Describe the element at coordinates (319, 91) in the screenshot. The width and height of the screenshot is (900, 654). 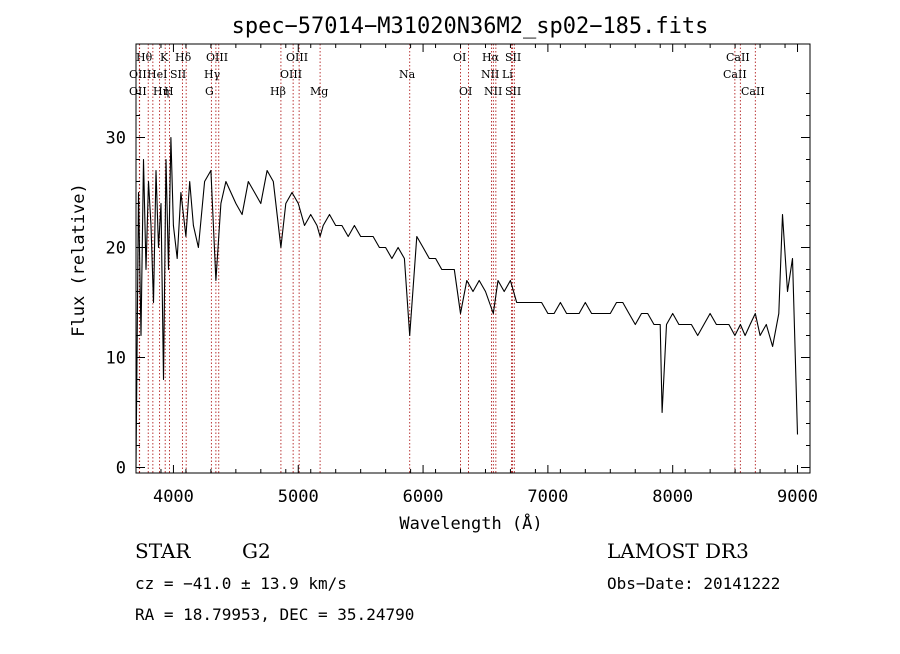
I see `line-label-2-5: Mg` at that location.